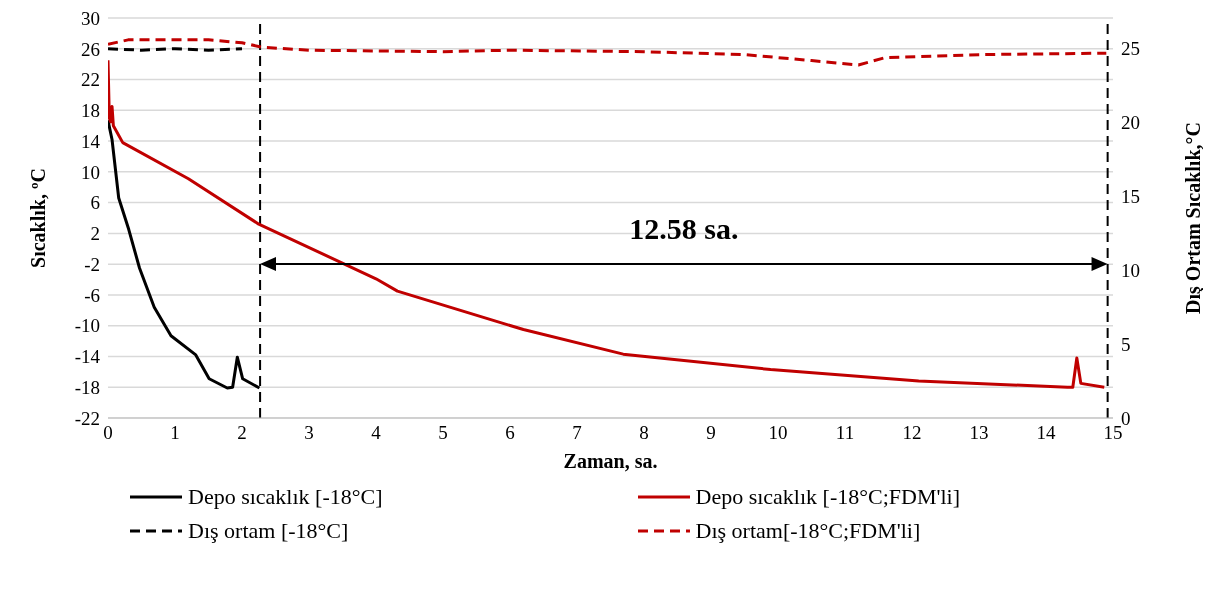 The image size is (1217, 590). Describe the element at coordinates (711, 433) in the screenshot. I see `x-tick-label: 9` at that location.